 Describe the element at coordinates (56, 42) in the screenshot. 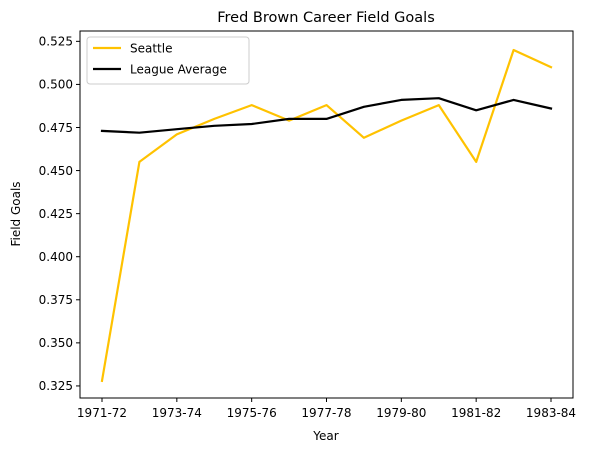

I see `y-tick-label: 0.525` at that location.